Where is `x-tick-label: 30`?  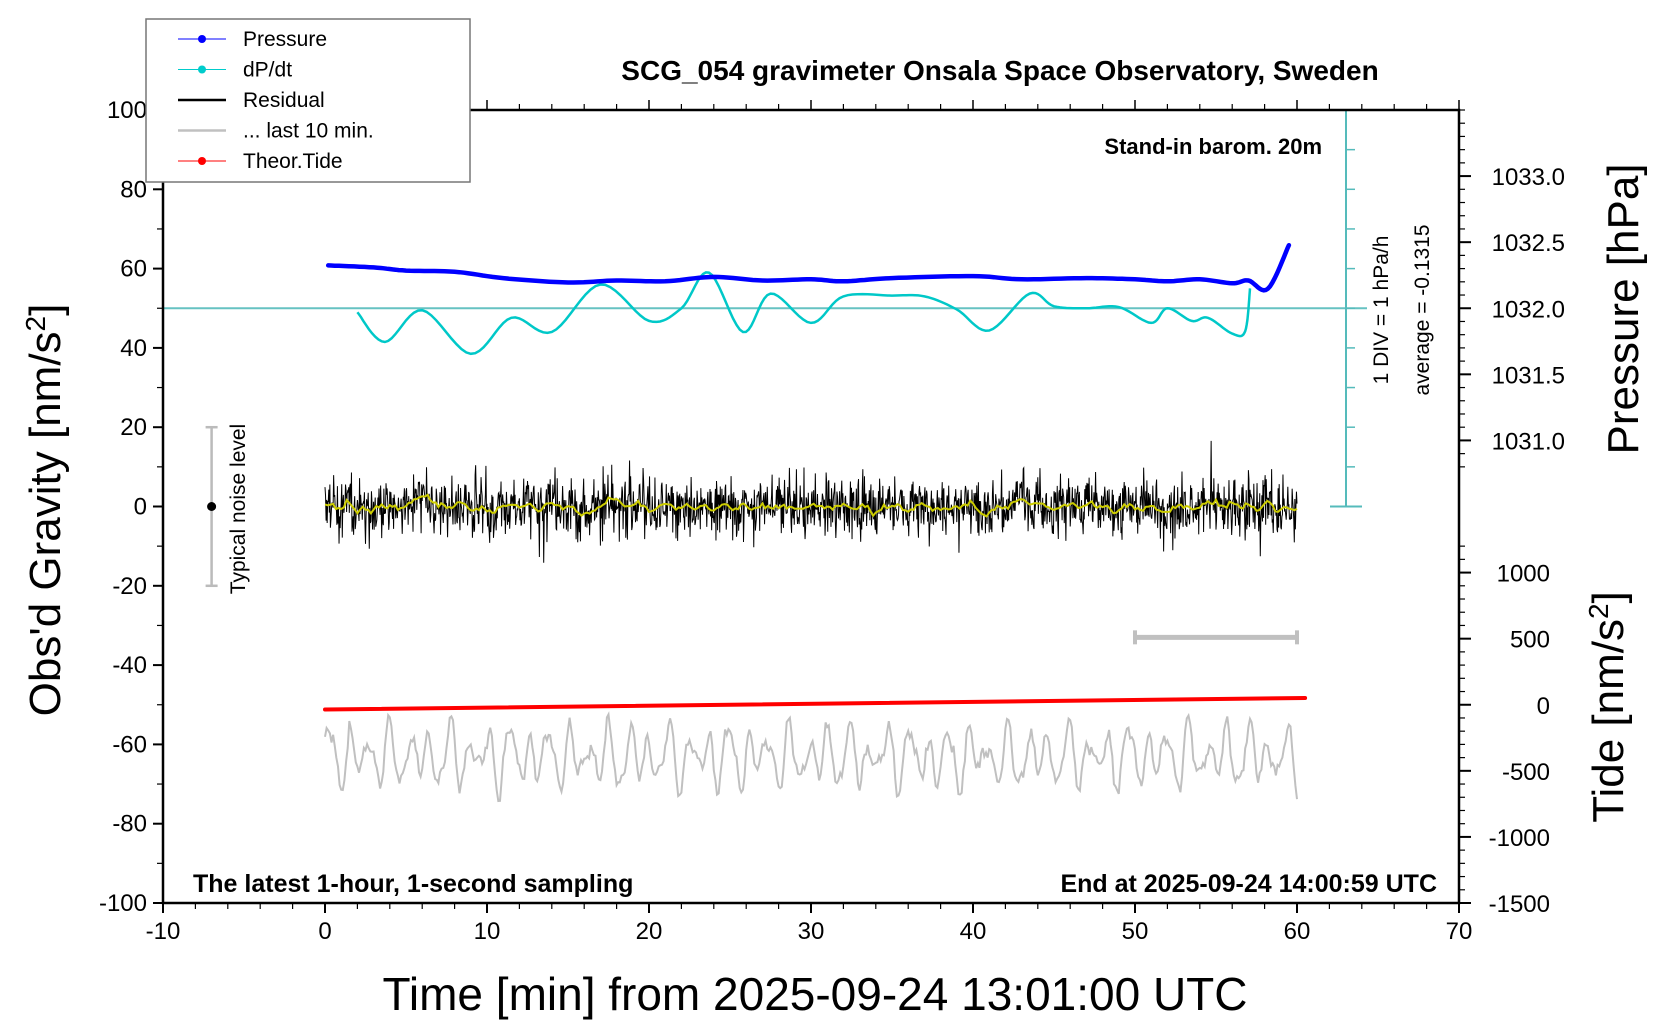
x-tick-label: 30 is located at coordinates (811, 931).